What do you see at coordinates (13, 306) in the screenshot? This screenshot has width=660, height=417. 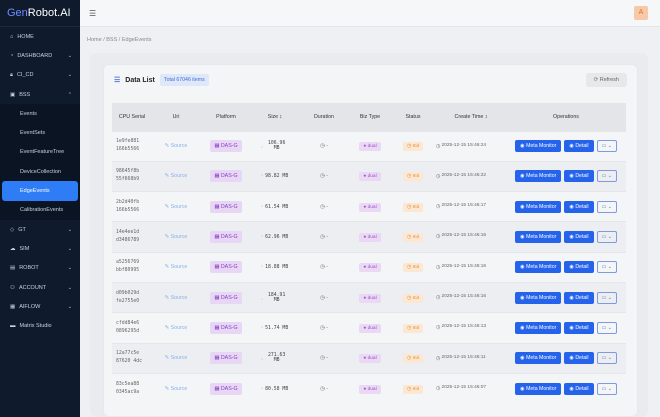 I see `flow-icon: ▦` at bounding box center [13, 306].